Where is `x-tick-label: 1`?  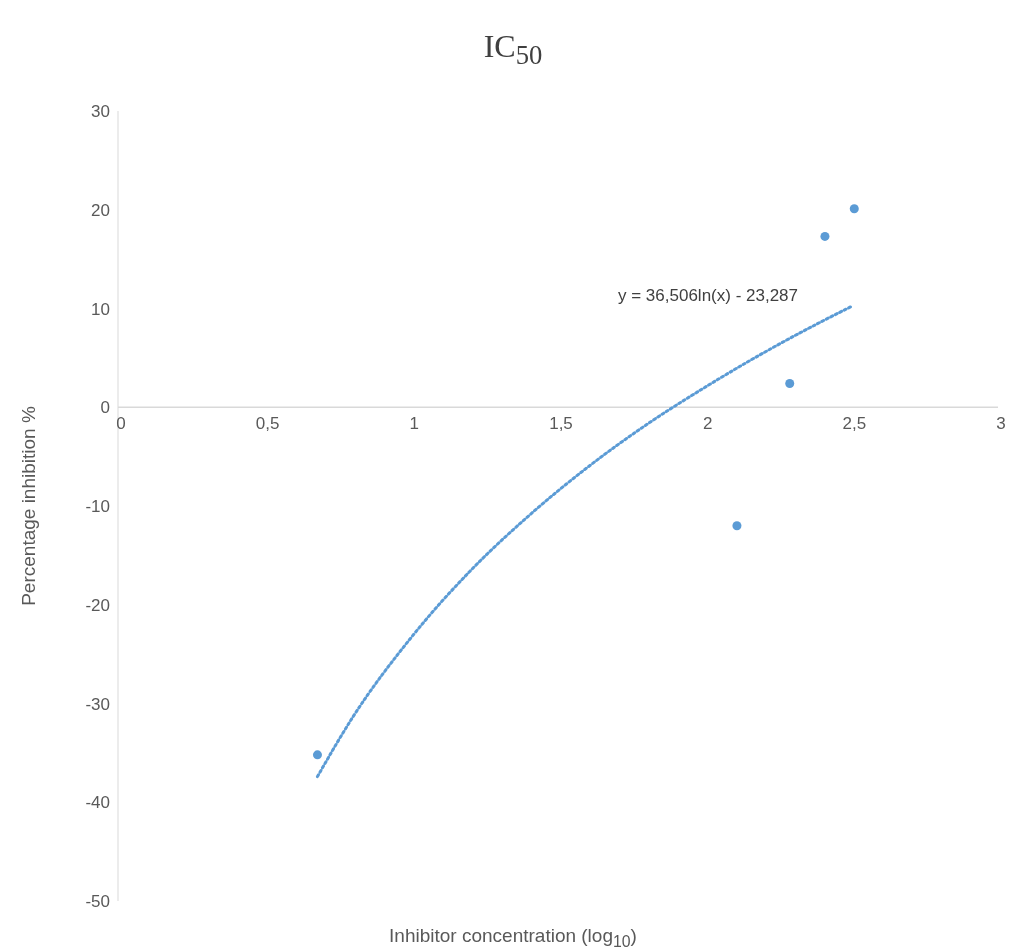
x-tick-label: 1 is located at coordinates (414, 424).